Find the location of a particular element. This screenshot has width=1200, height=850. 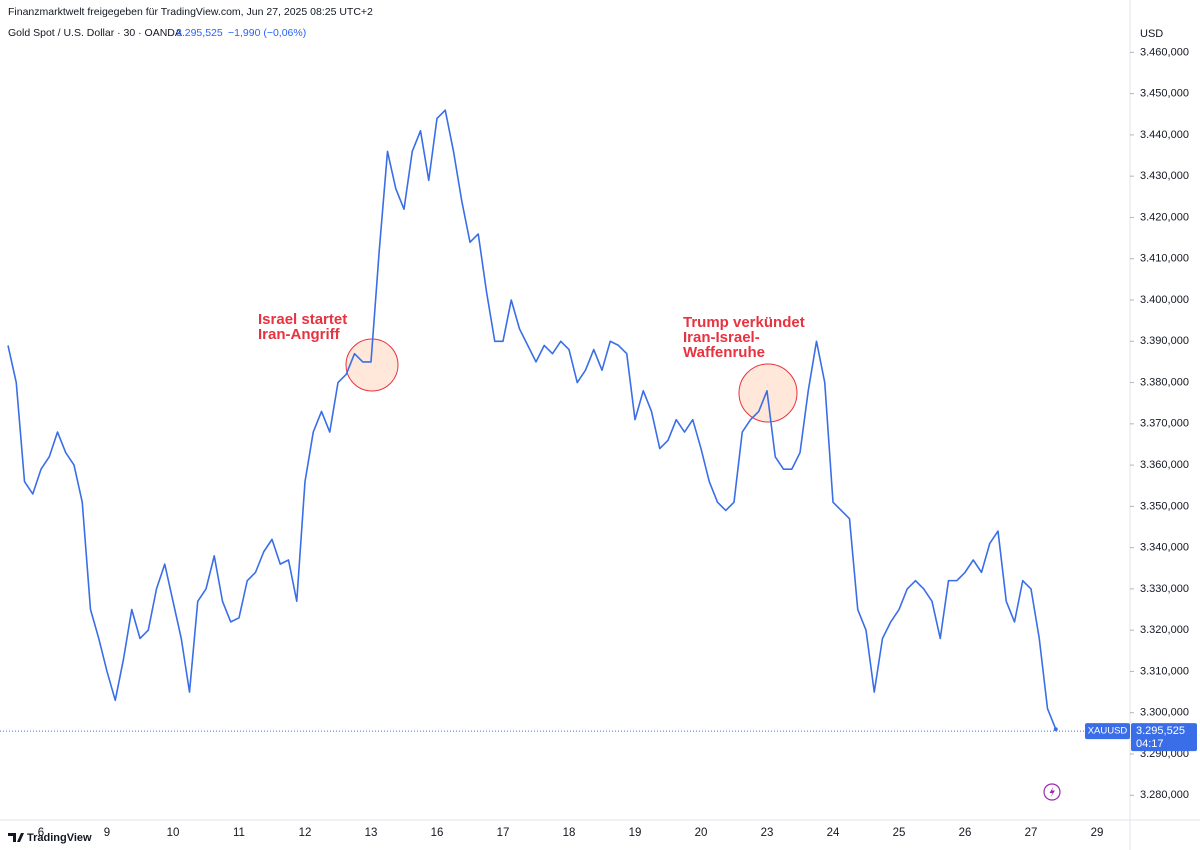

x-tick-label: 26 is located at coordinates (965, 833).